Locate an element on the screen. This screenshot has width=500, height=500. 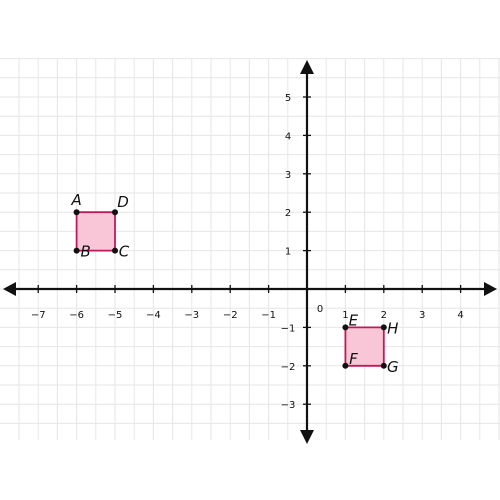
y-tick-label: 5 is located at coordinates (288, 98).